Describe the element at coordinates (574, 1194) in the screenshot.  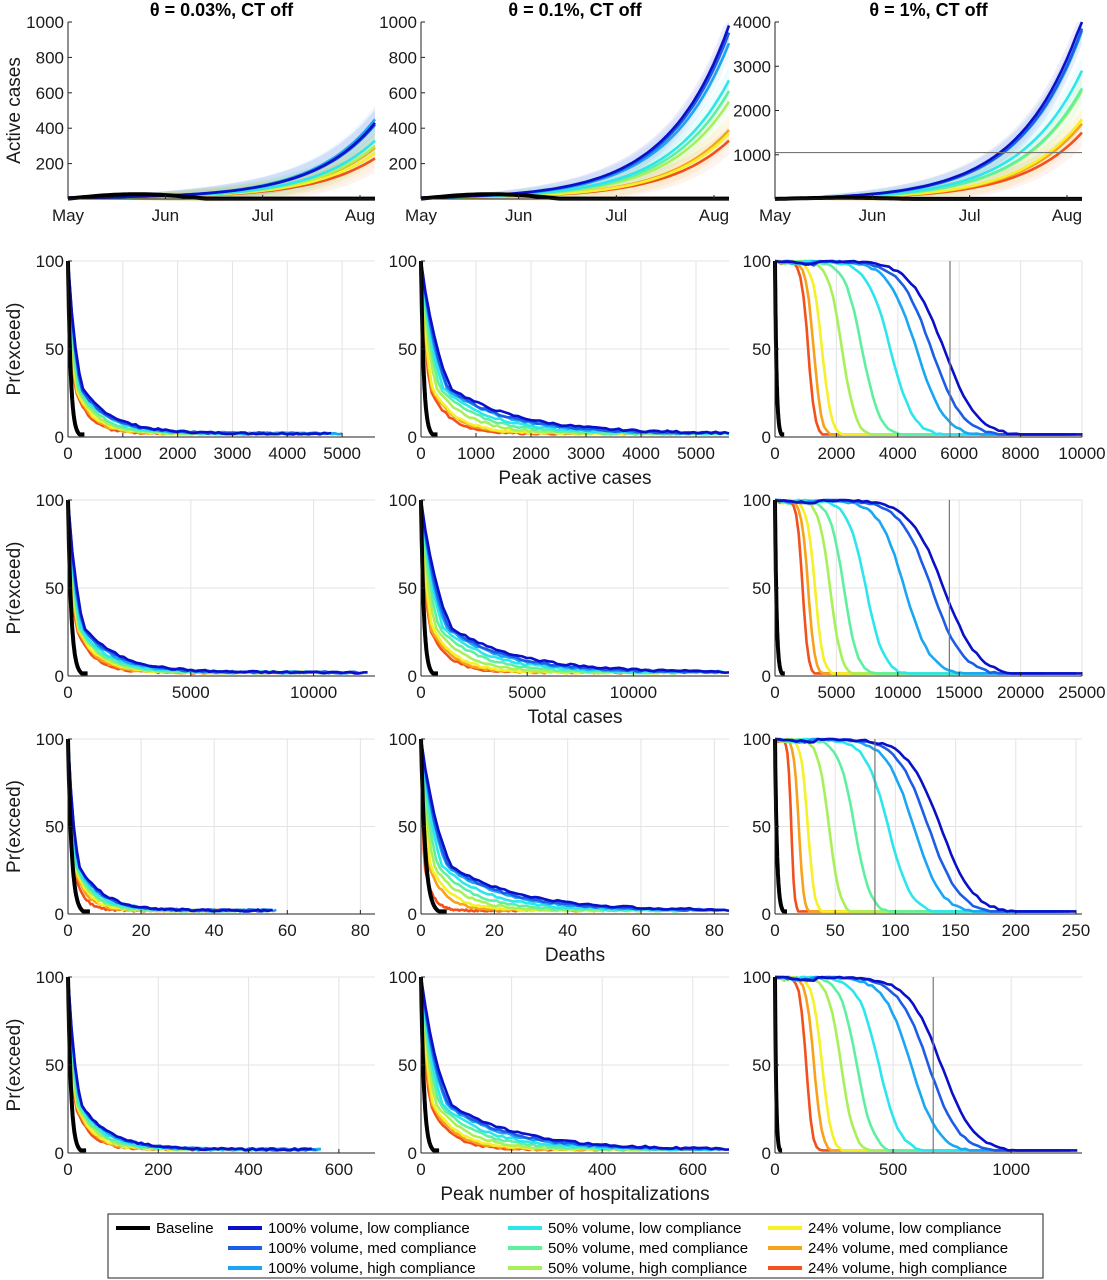
I see `x-axis-label: Peak number of hospitalizations` at that location.